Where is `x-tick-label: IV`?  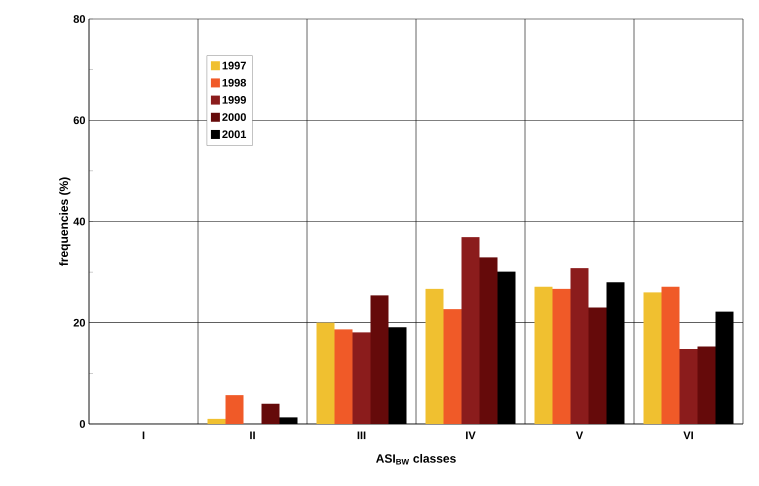
x-tick-label: IV is located at coordinates (471, 436).